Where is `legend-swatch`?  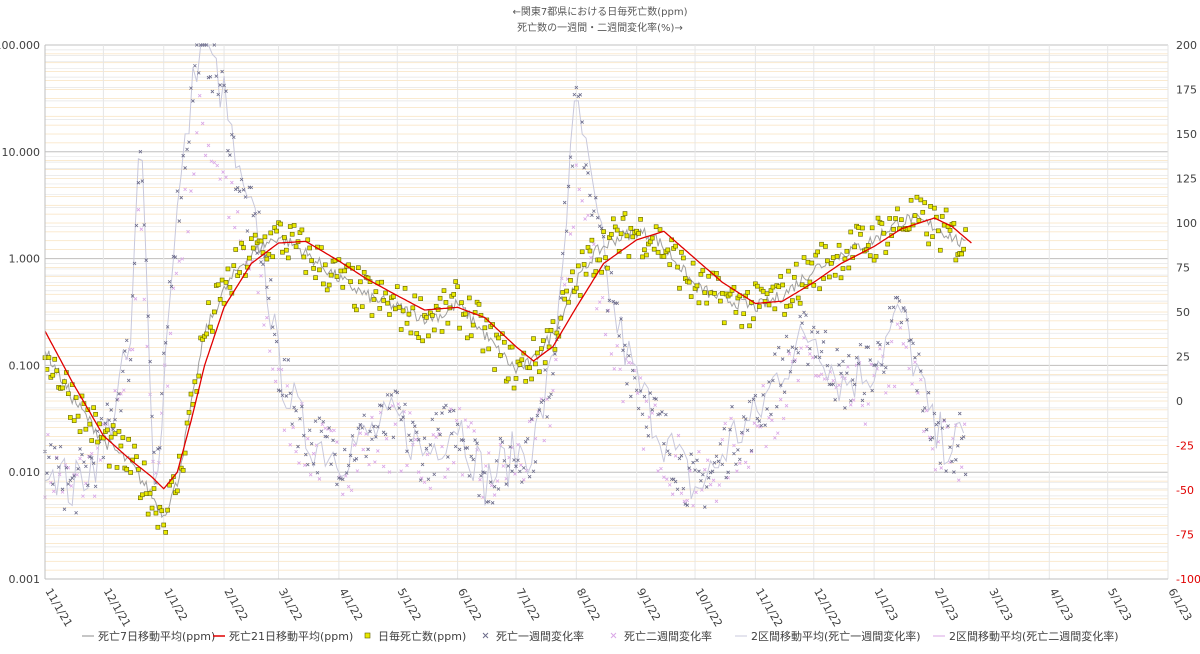 legend-swatch is located at coordinates (613, 635).